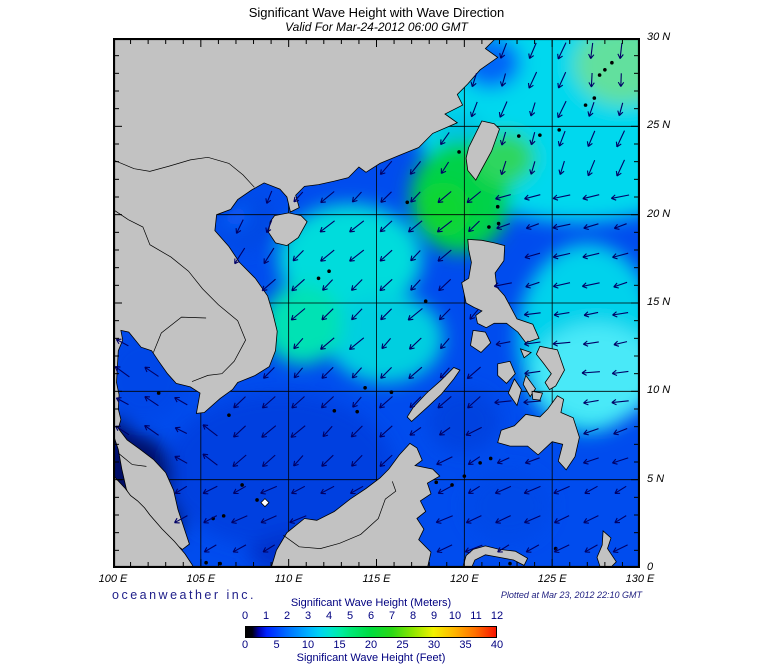 This screenshot has height=665, width=775. I want to click on latitude-tick-label: 30 N, so click(659, 37).